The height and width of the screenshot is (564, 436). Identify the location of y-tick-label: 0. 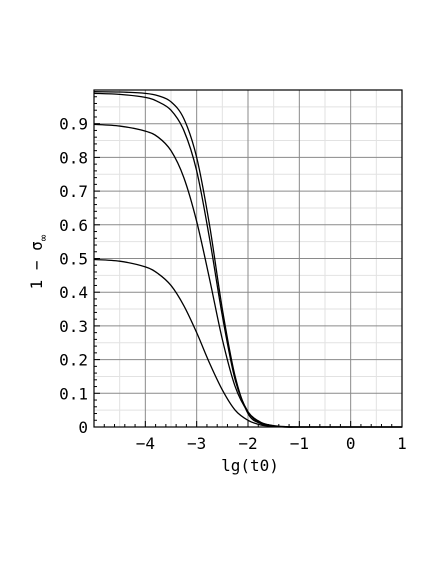
(83, 427).